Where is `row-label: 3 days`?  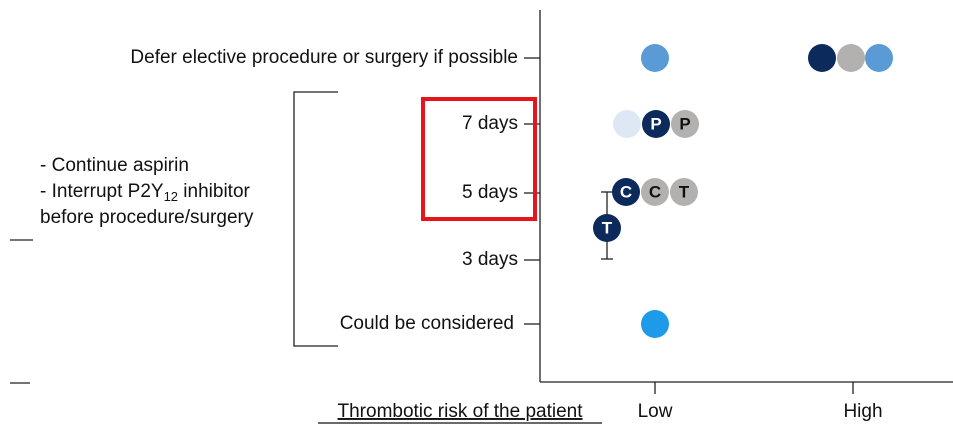 row-label: 3 days is located at coordinates (490, 259).